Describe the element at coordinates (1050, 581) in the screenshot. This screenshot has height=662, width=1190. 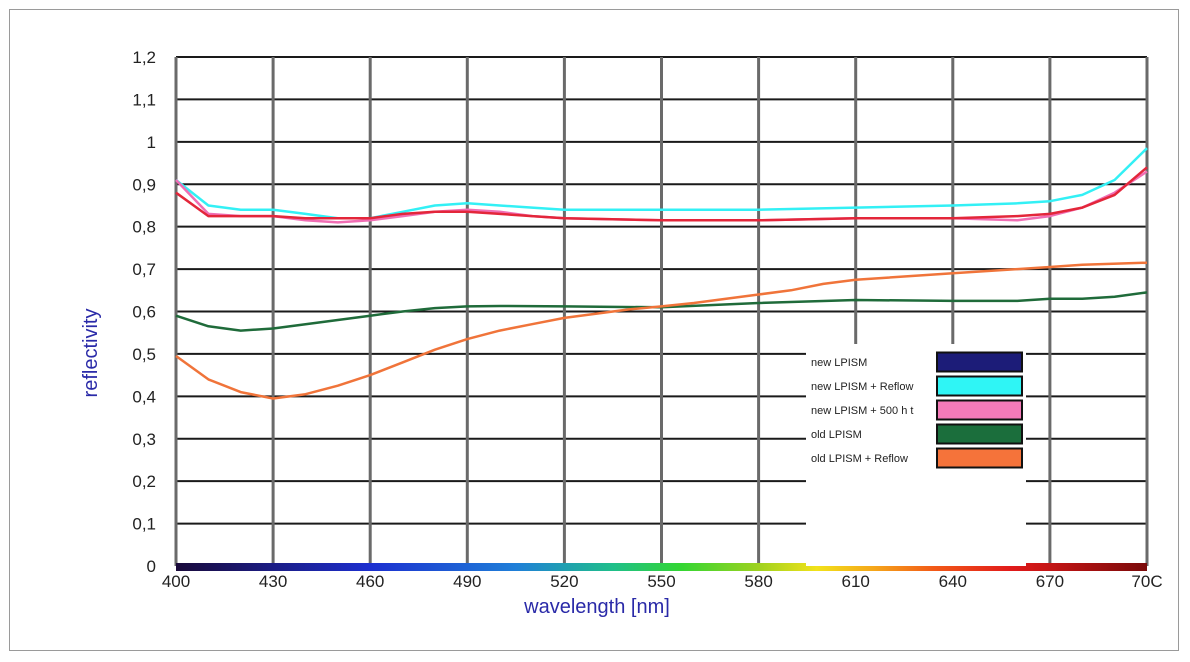
I see `x-tick-label: 670` at that location.